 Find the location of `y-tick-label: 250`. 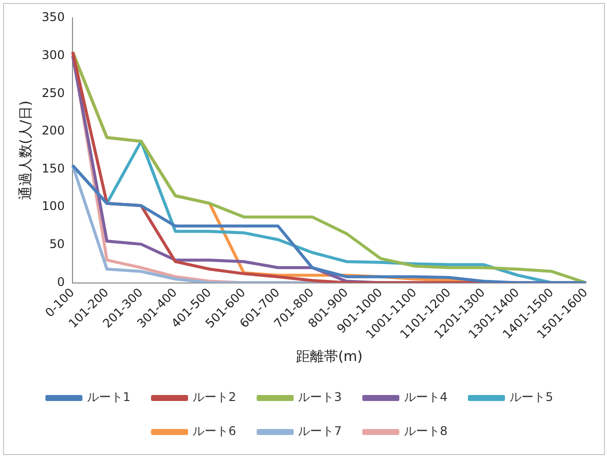

y-tick-label: 250 is located at coordinates (53, 93).